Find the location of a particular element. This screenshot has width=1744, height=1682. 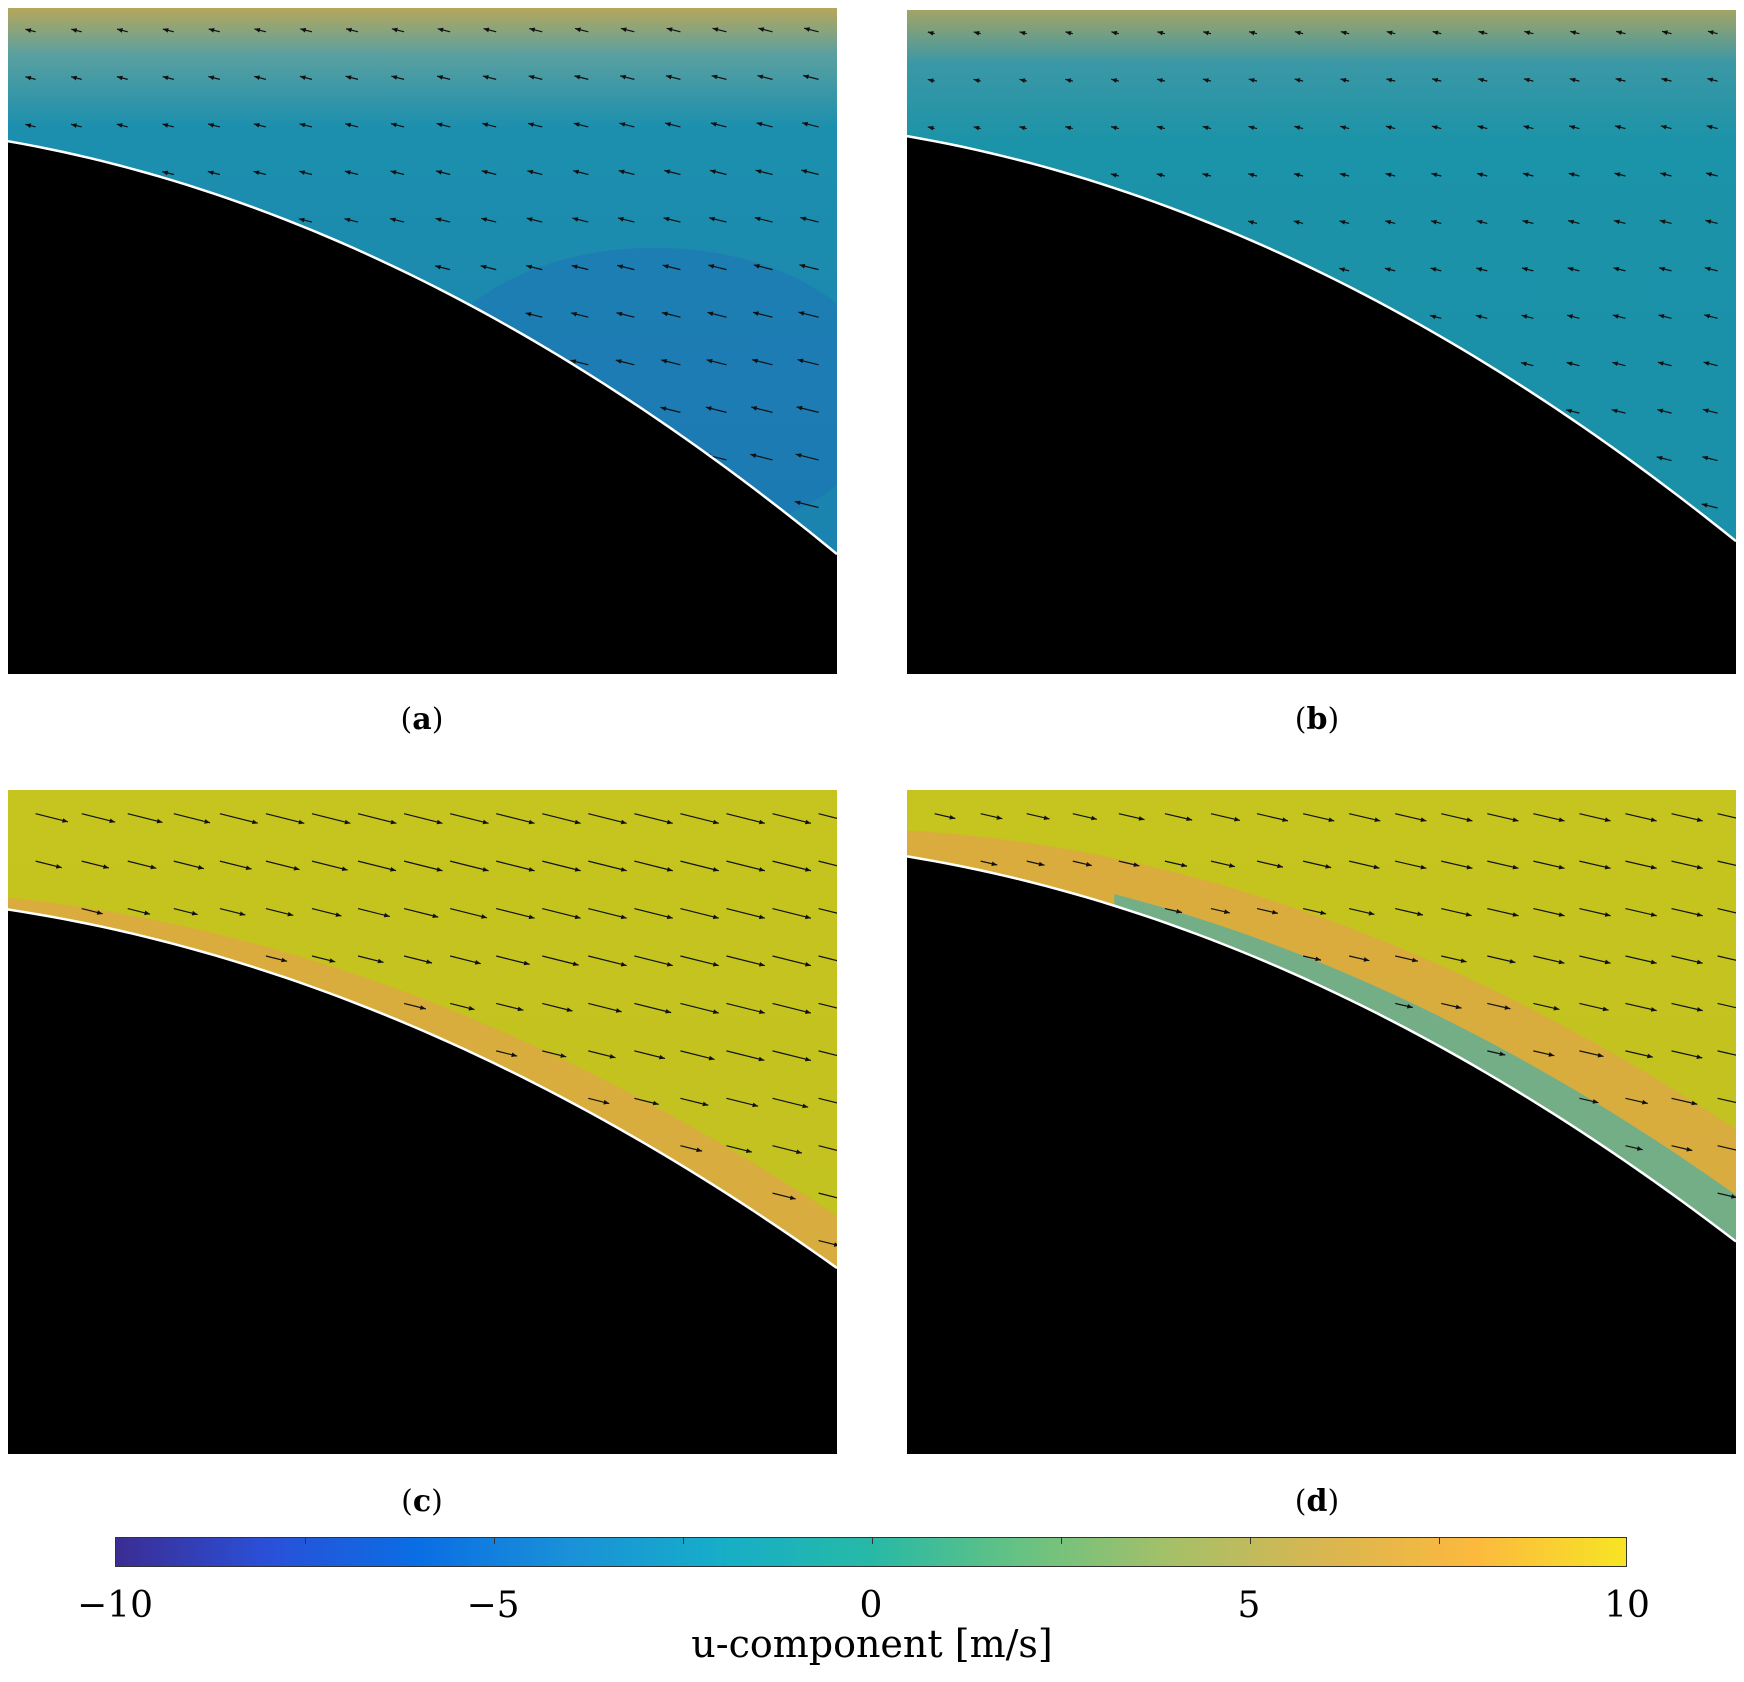

caption-b: (b) is located at coordinates (1317, 719).